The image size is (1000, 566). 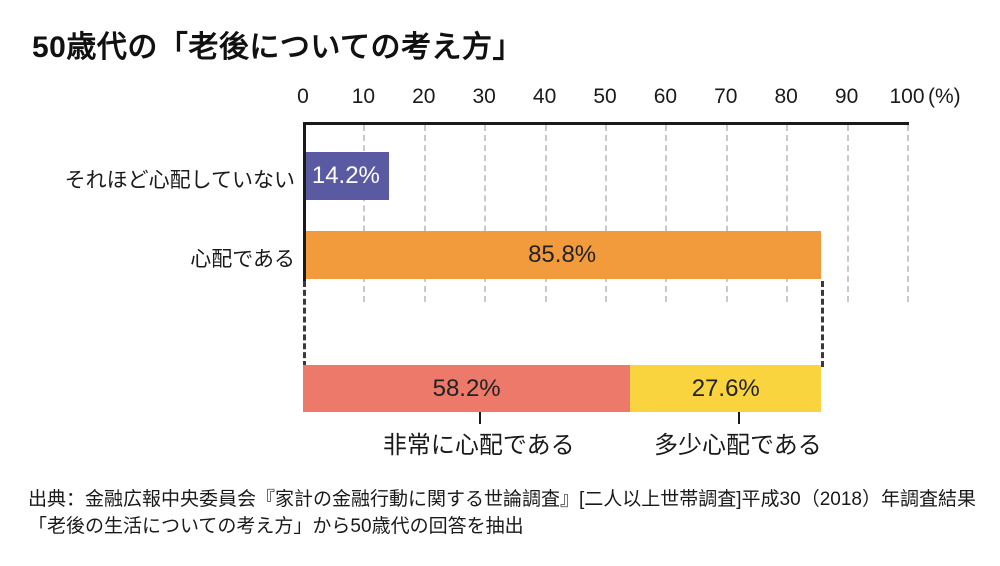 What do you see at coordinates (846, 96) in the screenshot?
I see `x-axis-tick-90: 90` at bounding box center [846, 96].